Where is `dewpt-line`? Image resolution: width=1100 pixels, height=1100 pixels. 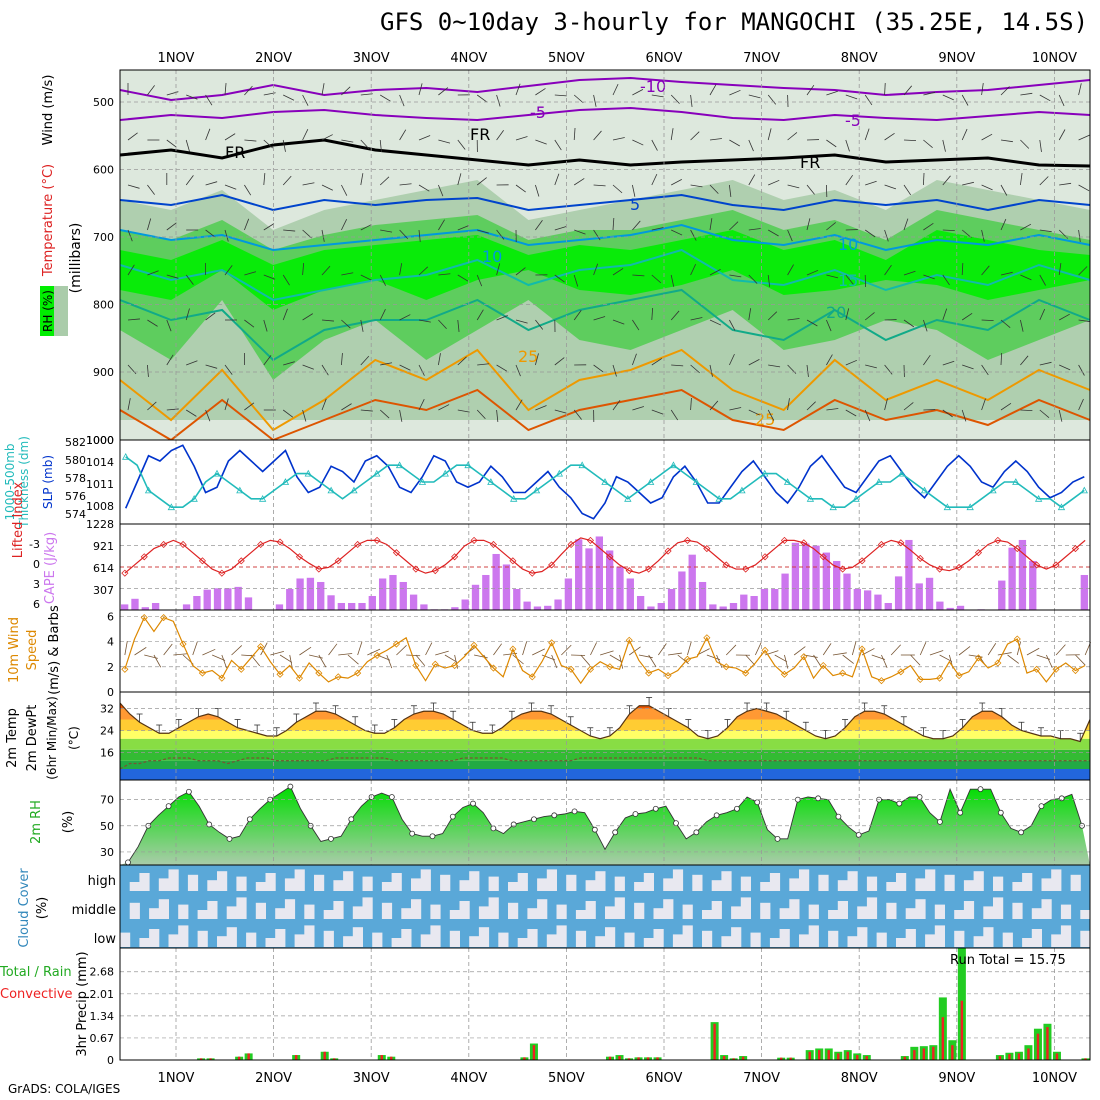
dewpt-line is located at coordinates (604, 763).